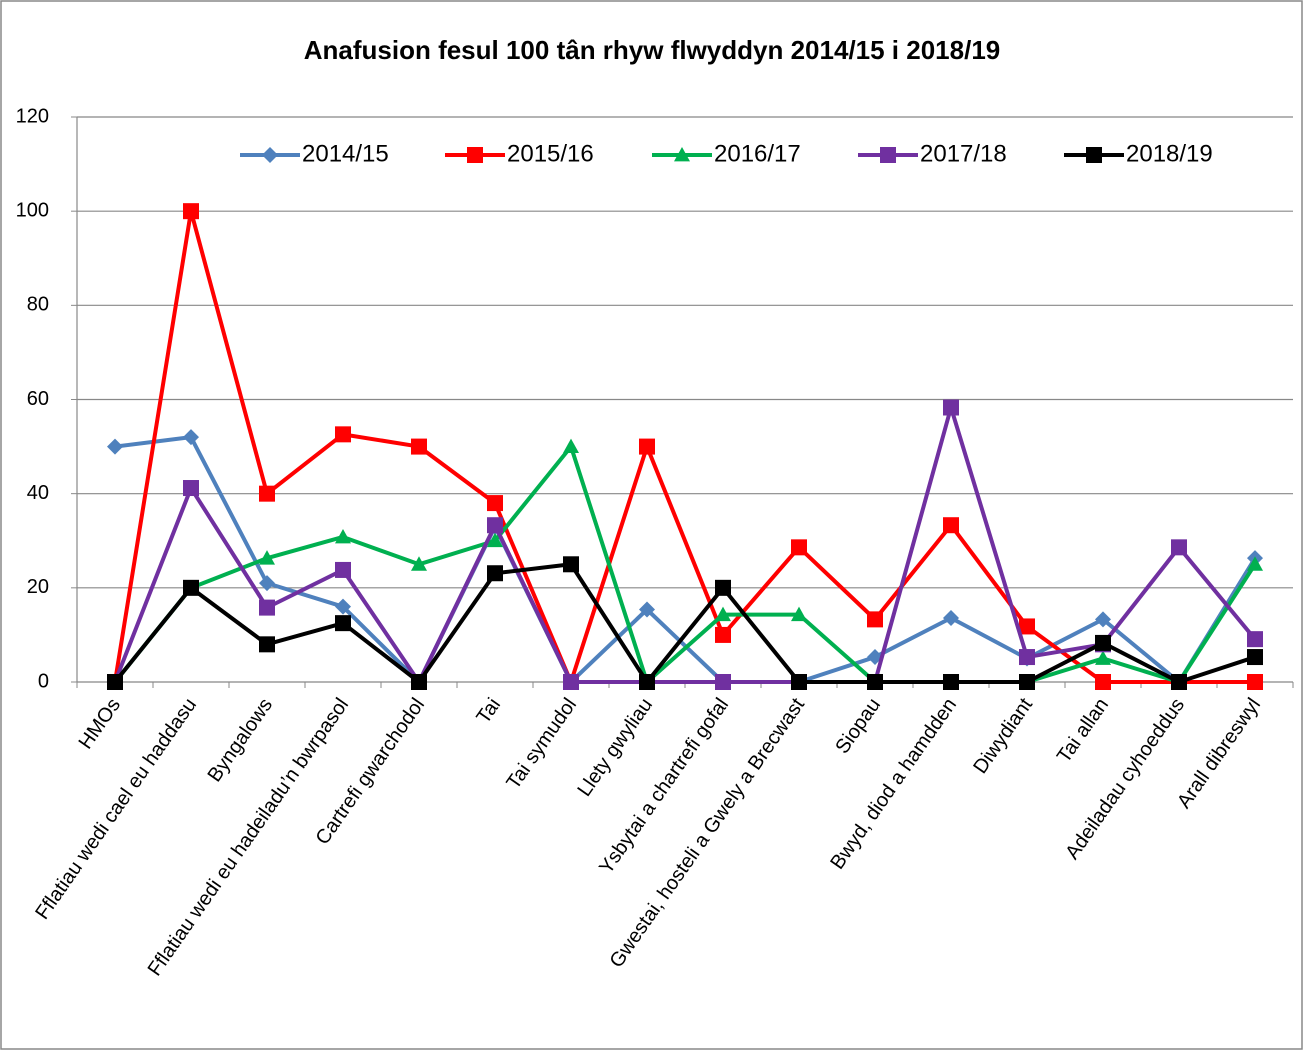 This screenshot has width=1304, height=1056. I want to click on legend-label: 2016/17, so click(757, 153).